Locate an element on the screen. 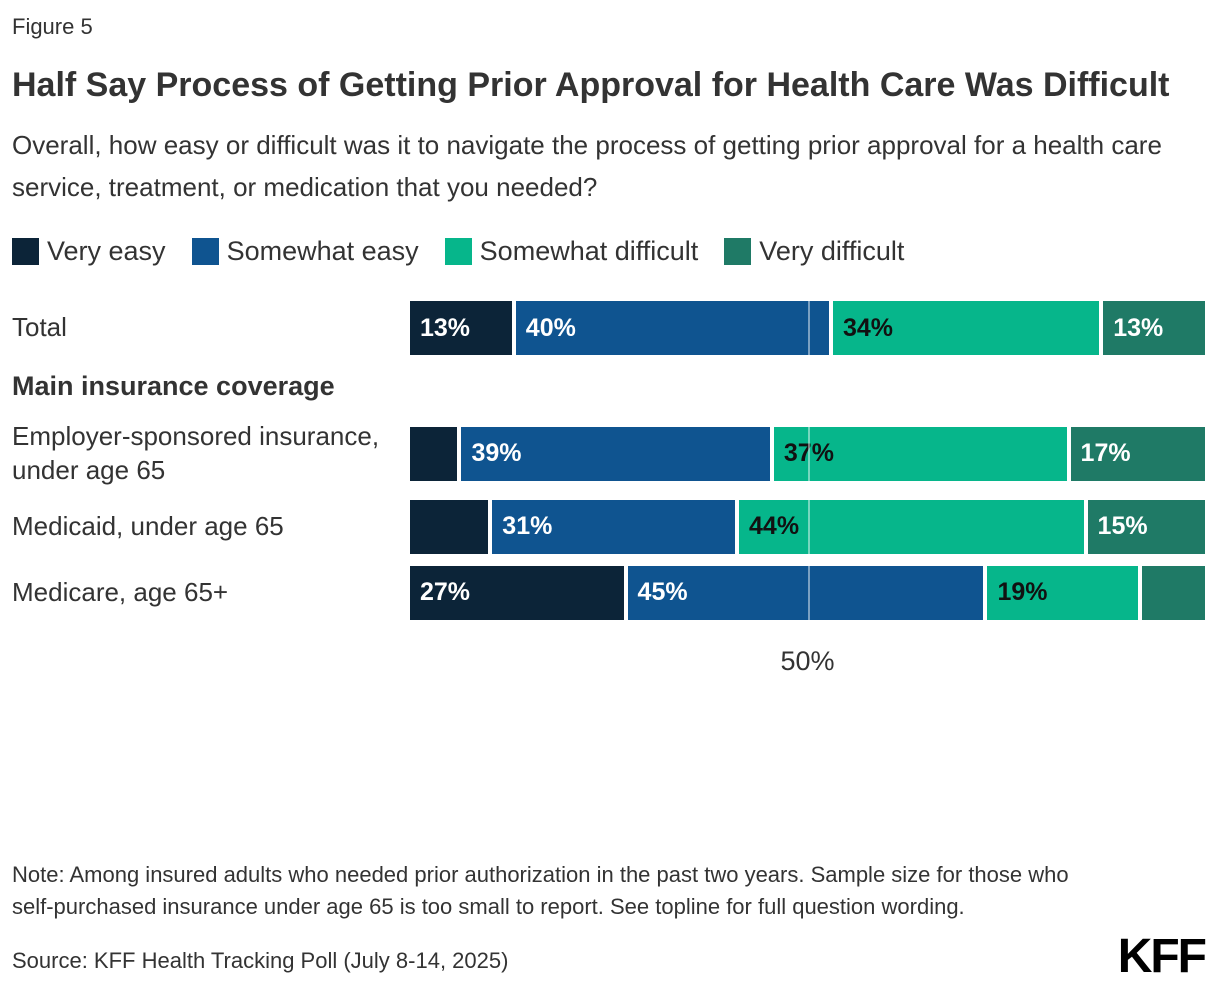 This screenshot has height=992, width=1220. row-label: Medicare, age 65+ is located at coordinates (120, 591).